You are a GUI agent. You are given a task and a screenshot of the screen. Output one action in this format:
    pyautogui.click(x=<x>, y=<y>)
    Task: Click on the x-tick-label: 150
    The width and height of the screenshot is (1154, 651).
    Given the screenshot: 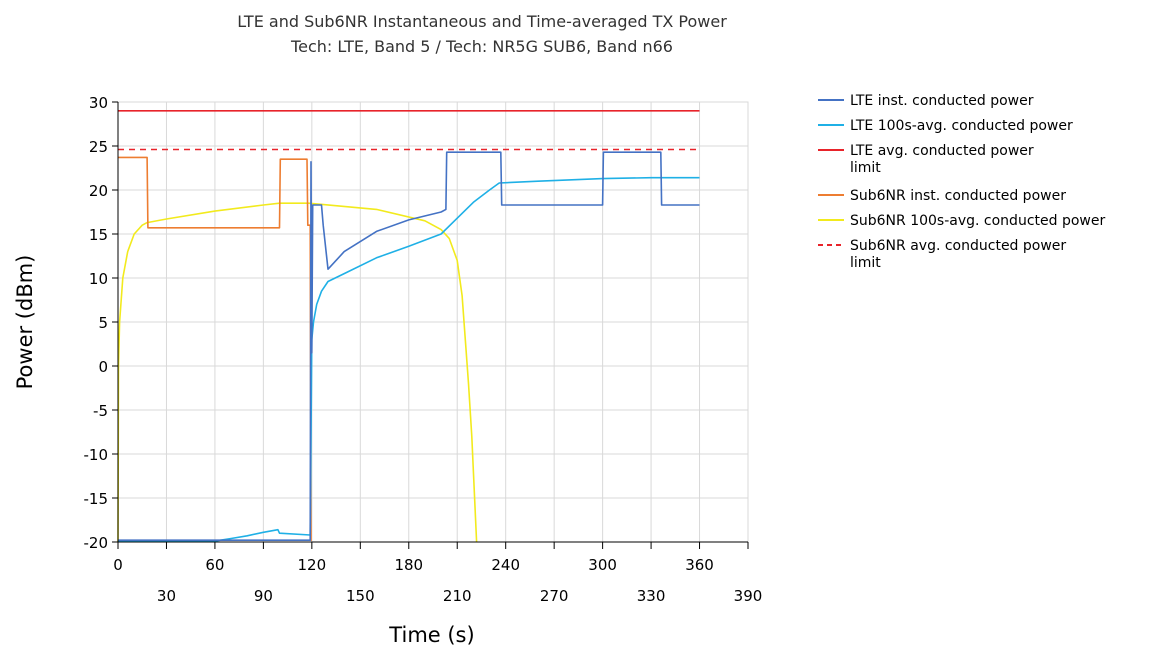 What is the action you would take?
    pyautogui.click(x=360, y=596)
    